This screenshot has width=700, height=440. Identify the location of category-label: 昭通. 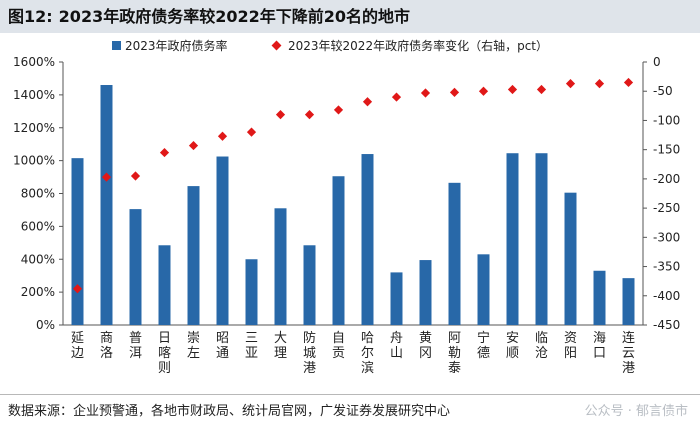
(222, 346).